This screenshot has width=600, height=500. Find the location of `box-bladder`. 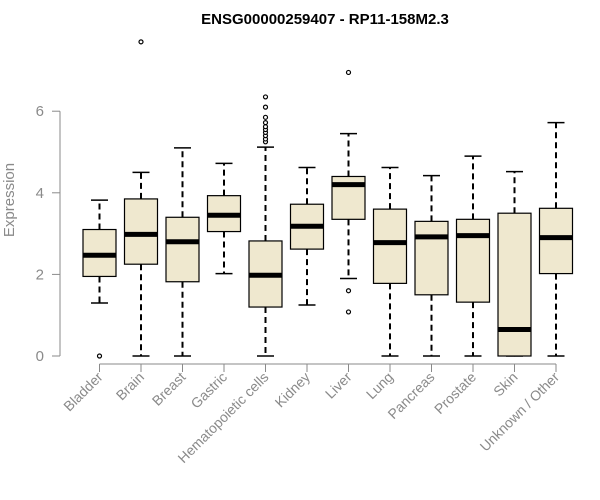

box-bladder is located at coordinates (99, 279).